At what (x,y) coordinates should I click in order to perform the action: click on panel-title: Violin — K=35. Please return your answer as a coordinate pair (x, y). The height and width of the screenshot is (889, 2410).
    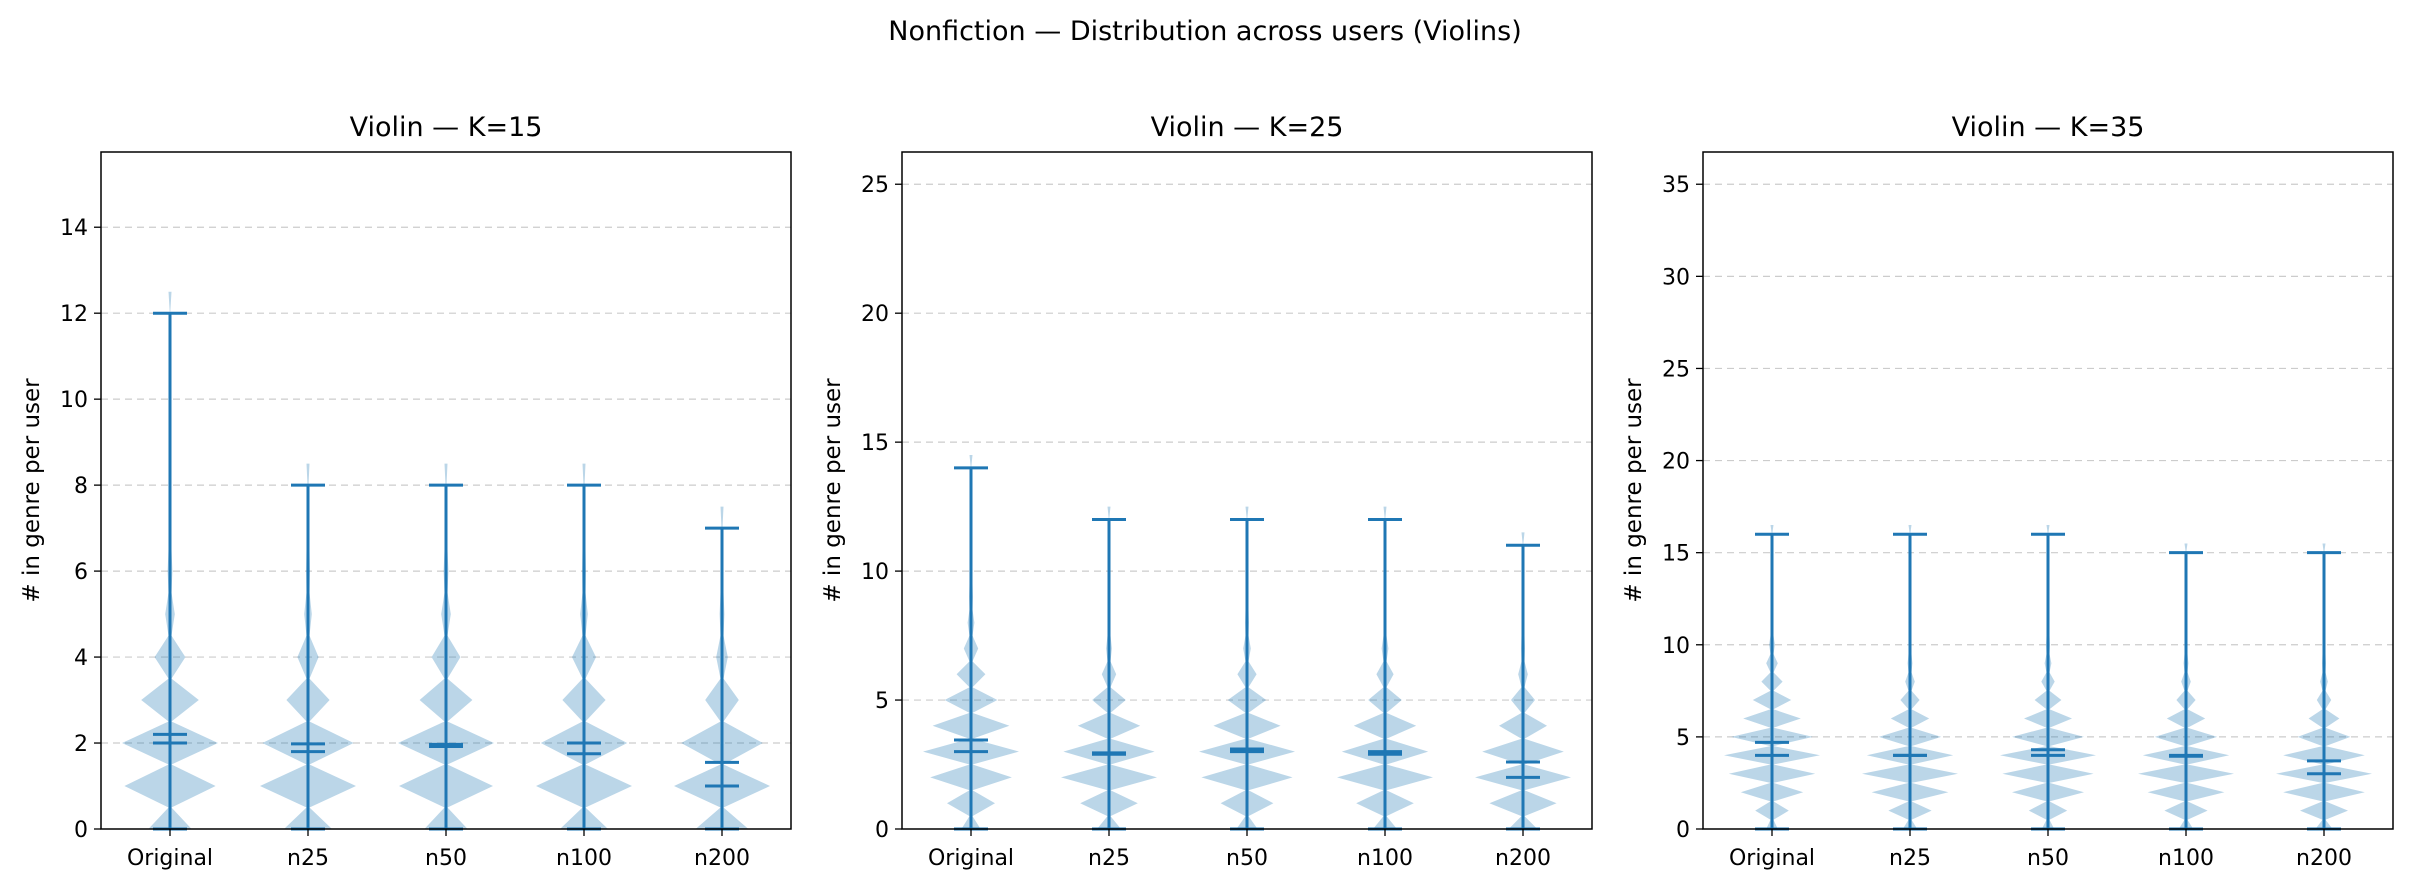
    Looking at the image, I should click on (2048, 127).